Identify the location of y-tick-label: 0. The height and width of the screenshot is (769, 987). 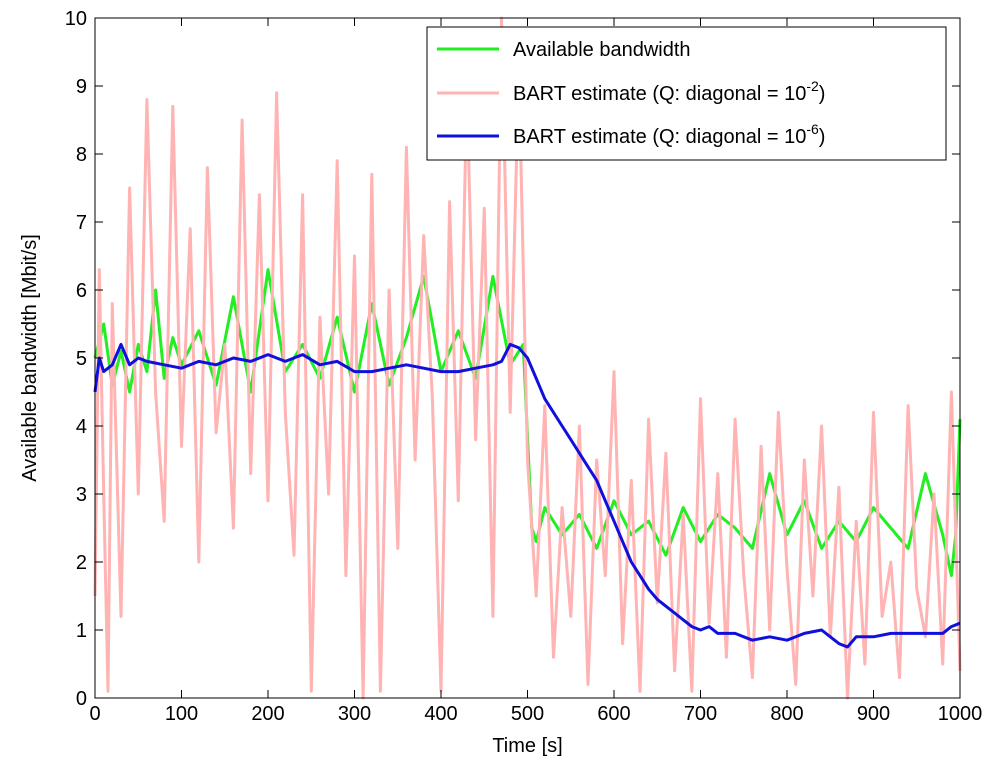
(81, 699).